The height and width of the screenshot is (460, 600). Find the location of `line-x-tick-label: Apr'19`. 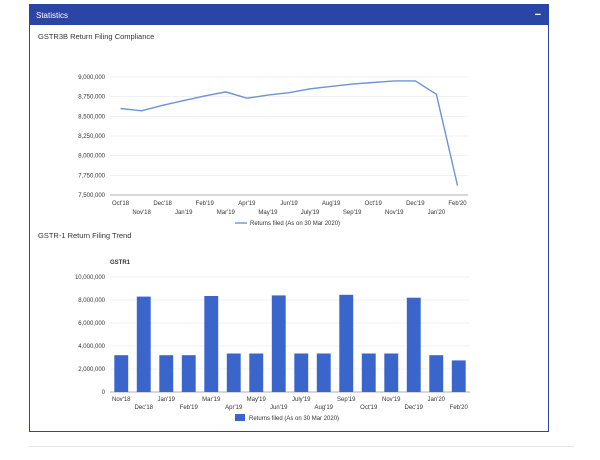

line-x-tick-label: Apr'19 is located at coordinates (247, 204).